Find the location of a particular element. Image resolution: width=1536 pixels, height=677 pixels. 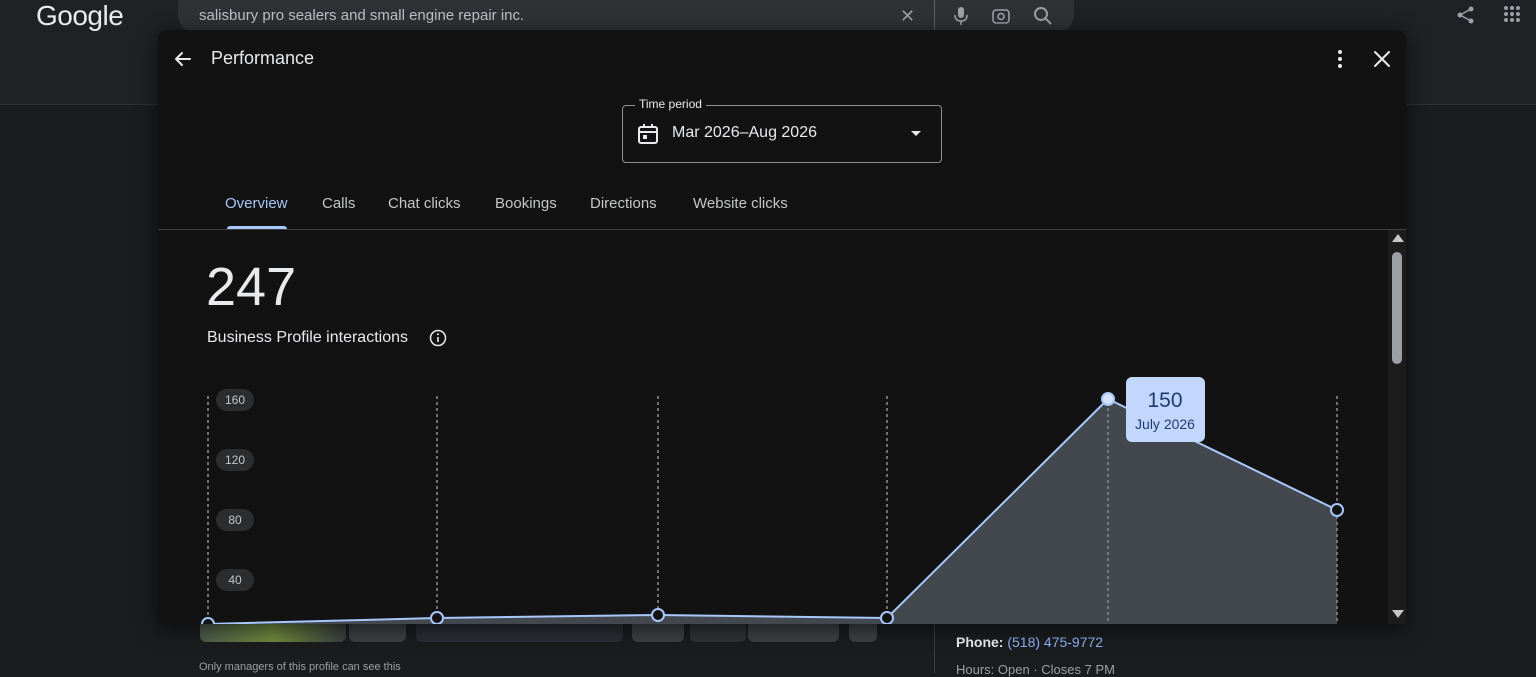

close-button is located at coordinates (1382, 59).